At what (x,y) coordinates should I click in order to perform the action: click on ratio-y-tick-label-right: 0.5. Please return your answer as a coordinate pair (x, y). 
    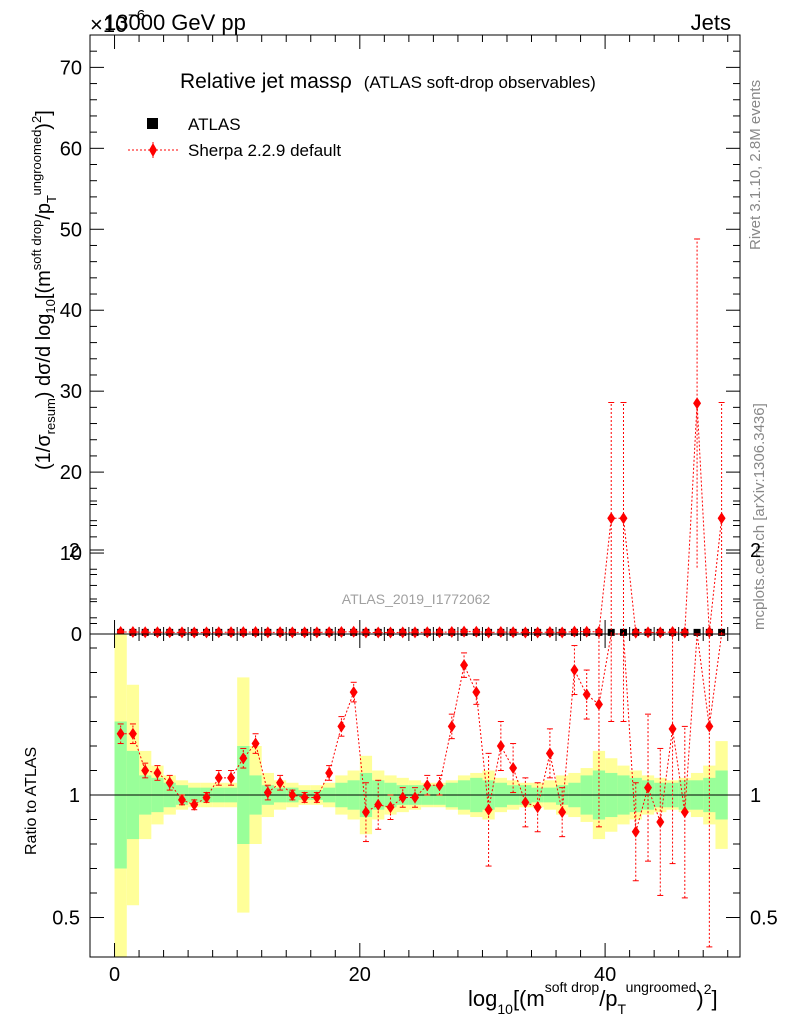
    Looking at the image, I should click on (764, 919).